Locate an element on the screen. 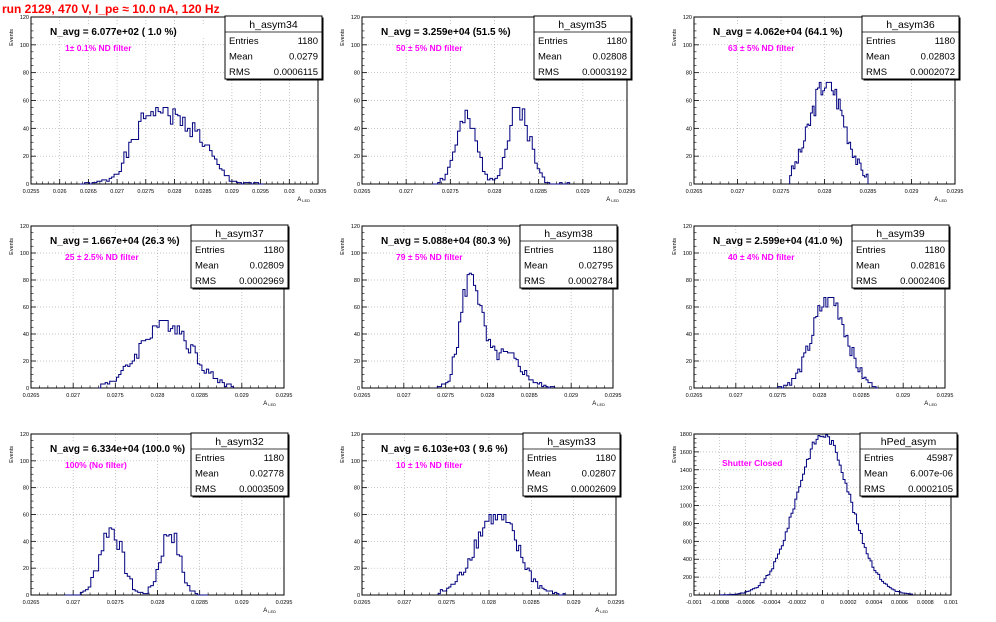 Image resolution: width=996 pixels, height=622 pixels. y-tick-label: 400 is located at coordinates (687, 560).